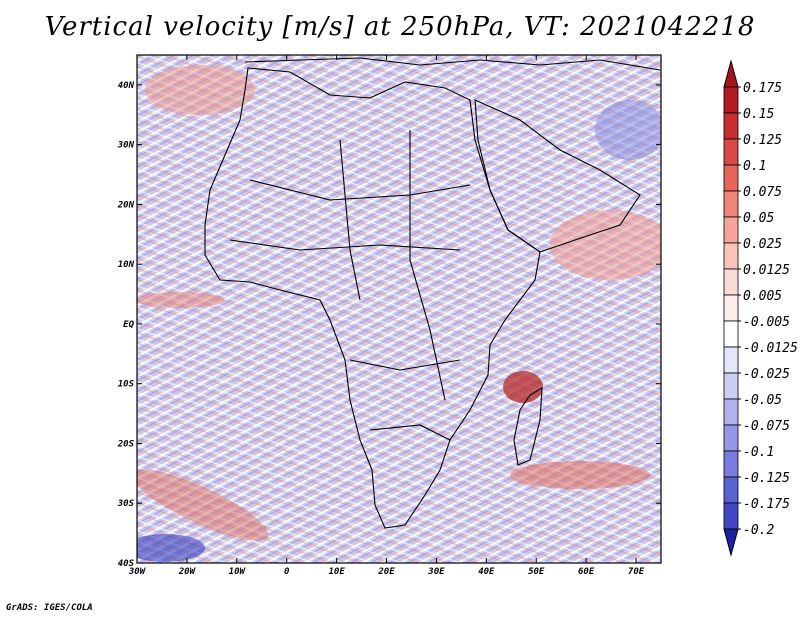  I want to click on madagascar-coastline, so click(528, 426).